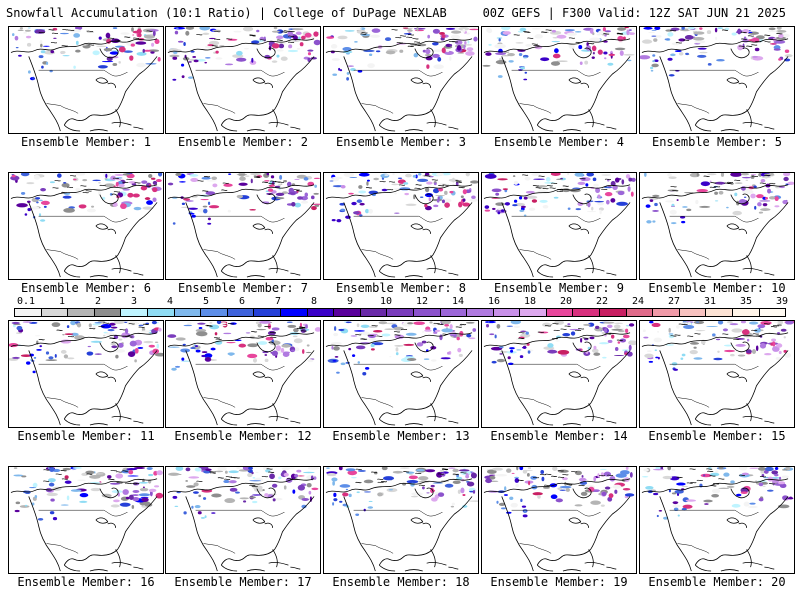 This screenshot has width=800, height=600. What do you see at coordinates (86, 436) in the screenshot?
I see `member-label: Ensemble Member: 11` at bounding box center [86, 436].